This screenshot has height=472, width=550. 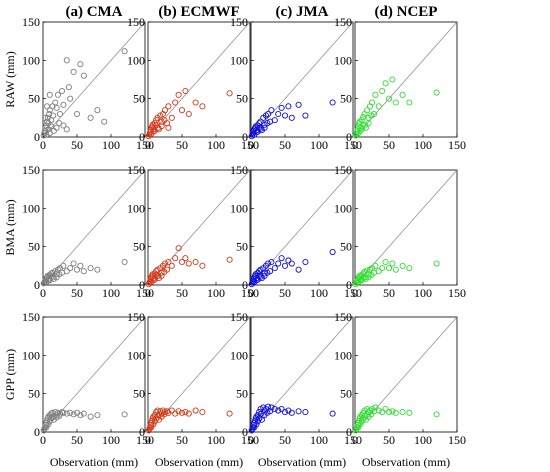 What do you see at coordinates (189, 266) in the screenshot?
I see `panel-1-1-points` at bounding box center [189, 266].